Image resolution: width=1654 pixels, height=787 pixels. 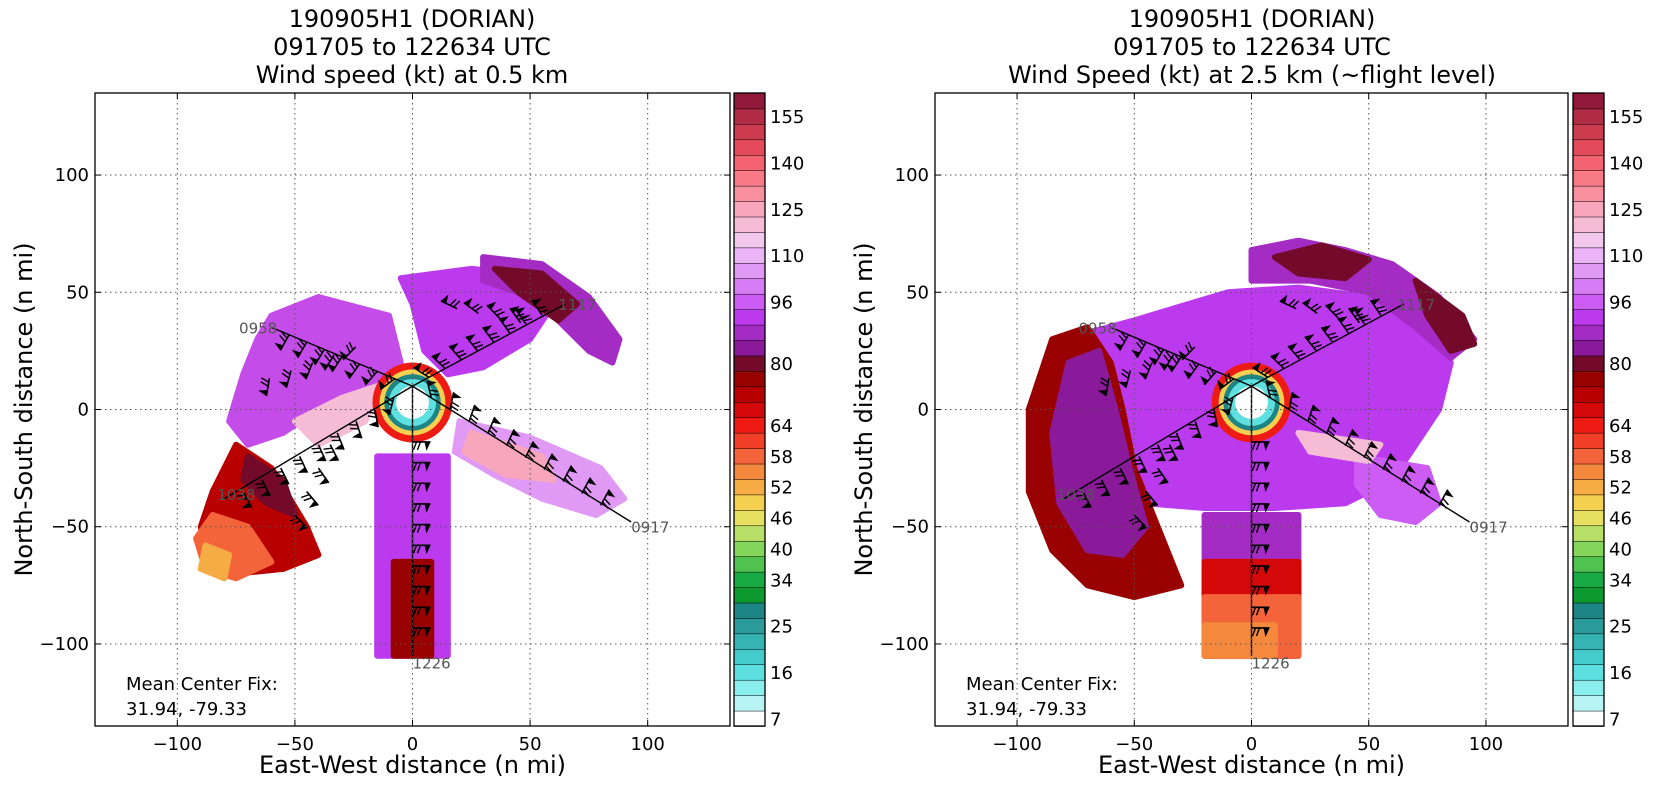 I want to click on mean-center-fix-note: Mean Center Fix:, so click(x=202, y=684).